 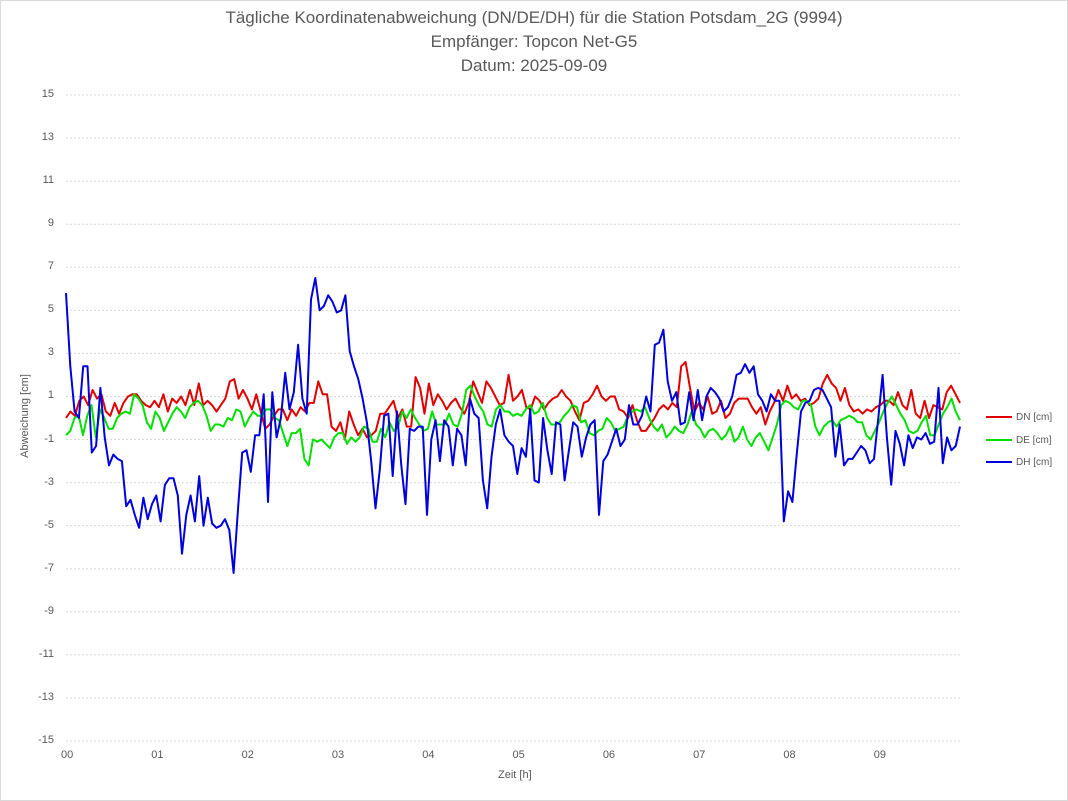 What do you see at coordinates (999, 462) in the screenshot?
I see `legend-swatch-dh` at bounding box center [999, 462].